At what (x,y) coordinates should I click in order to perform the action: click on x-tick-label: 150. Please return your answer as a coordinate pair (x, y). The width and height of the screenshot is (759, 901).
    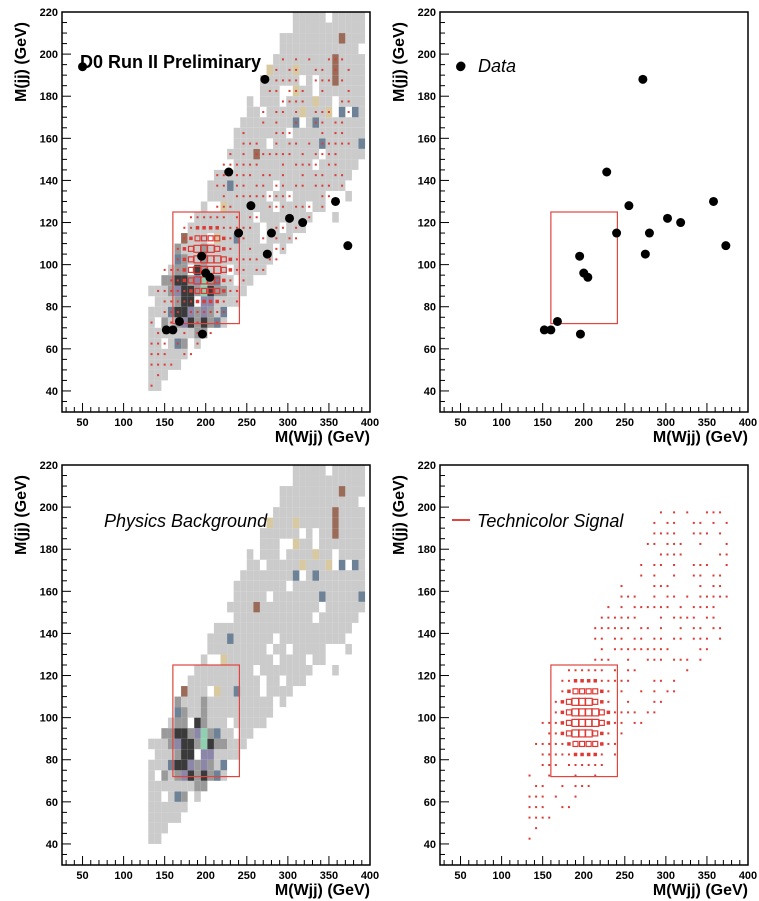
    Looking at the image, I should click on (164, 423).